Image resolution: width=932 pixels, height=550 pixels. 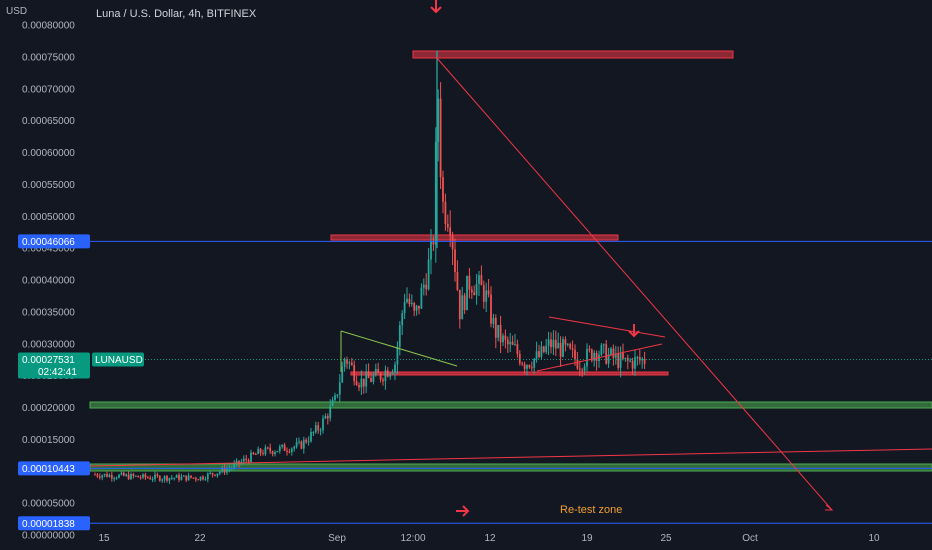 I want to click on trend-arrowhead, so click(x=829, y=507).